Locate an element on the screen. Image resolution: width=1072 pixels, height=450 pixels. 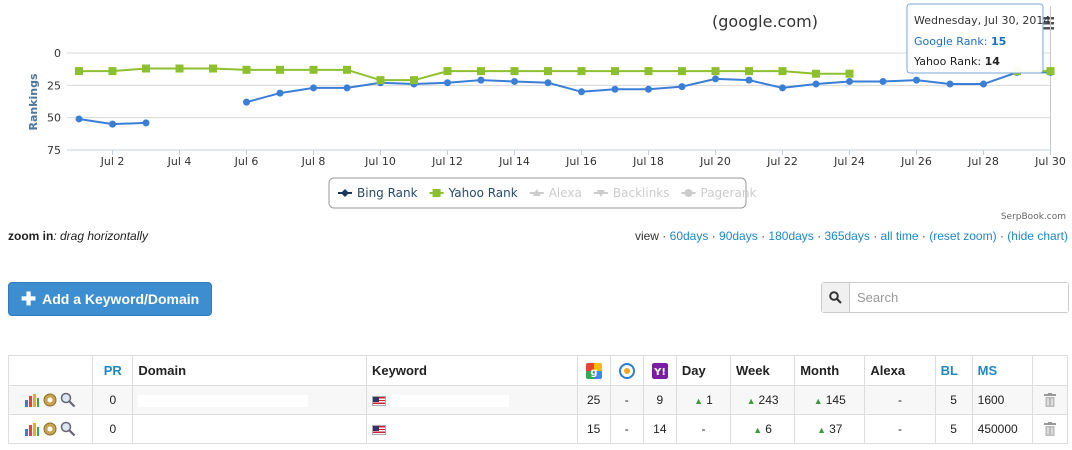
legend-item-alexa: Alexa is located at coordinates (555, 193).